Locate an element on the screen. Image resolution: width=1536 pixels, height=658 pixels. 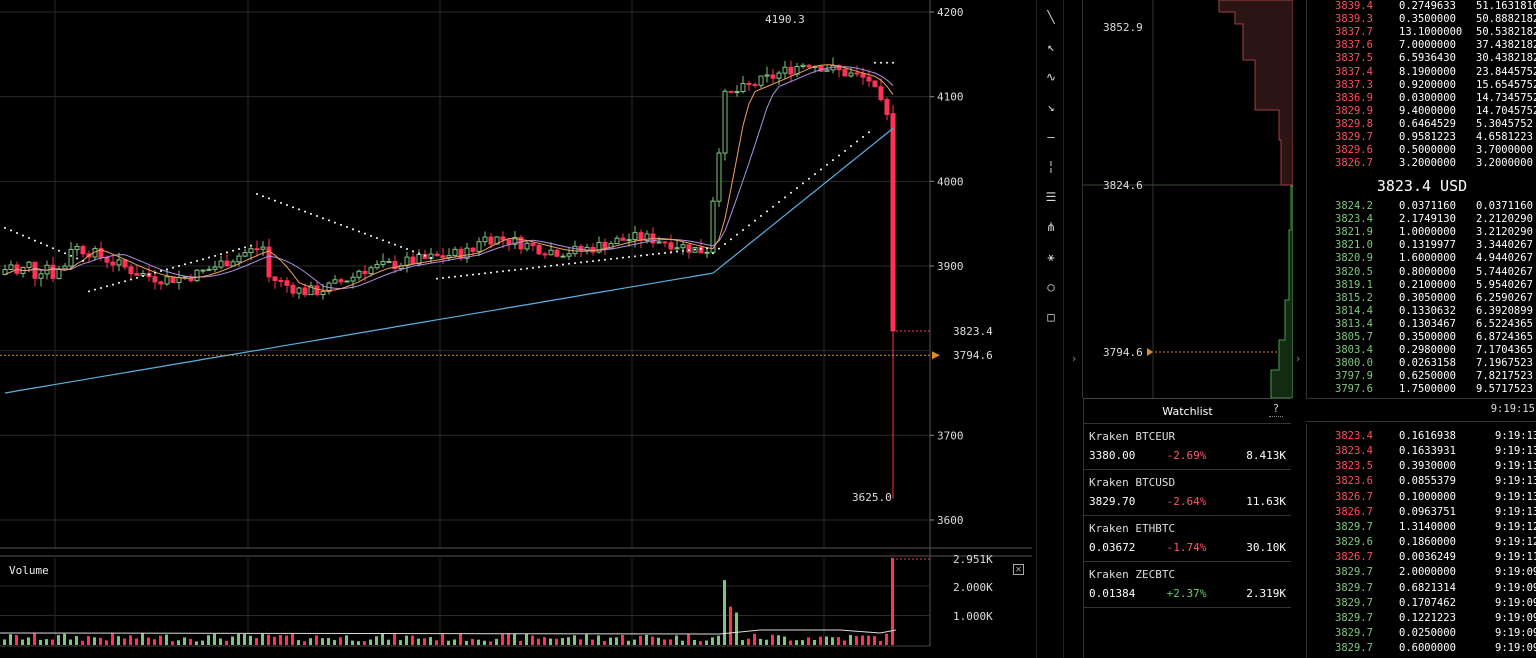
bid-row: 3803.4 0.2980000 7.1704365 is located at coordinates (1421, 350).